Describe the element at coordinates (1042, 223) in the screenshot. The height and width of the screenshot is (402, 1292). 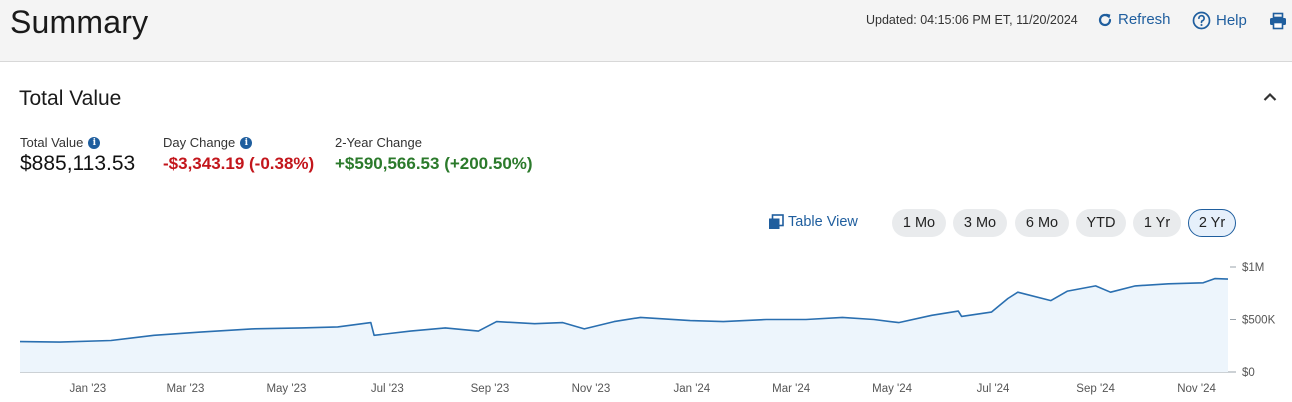
I see `range-6mo: 6 Mo` at that location.